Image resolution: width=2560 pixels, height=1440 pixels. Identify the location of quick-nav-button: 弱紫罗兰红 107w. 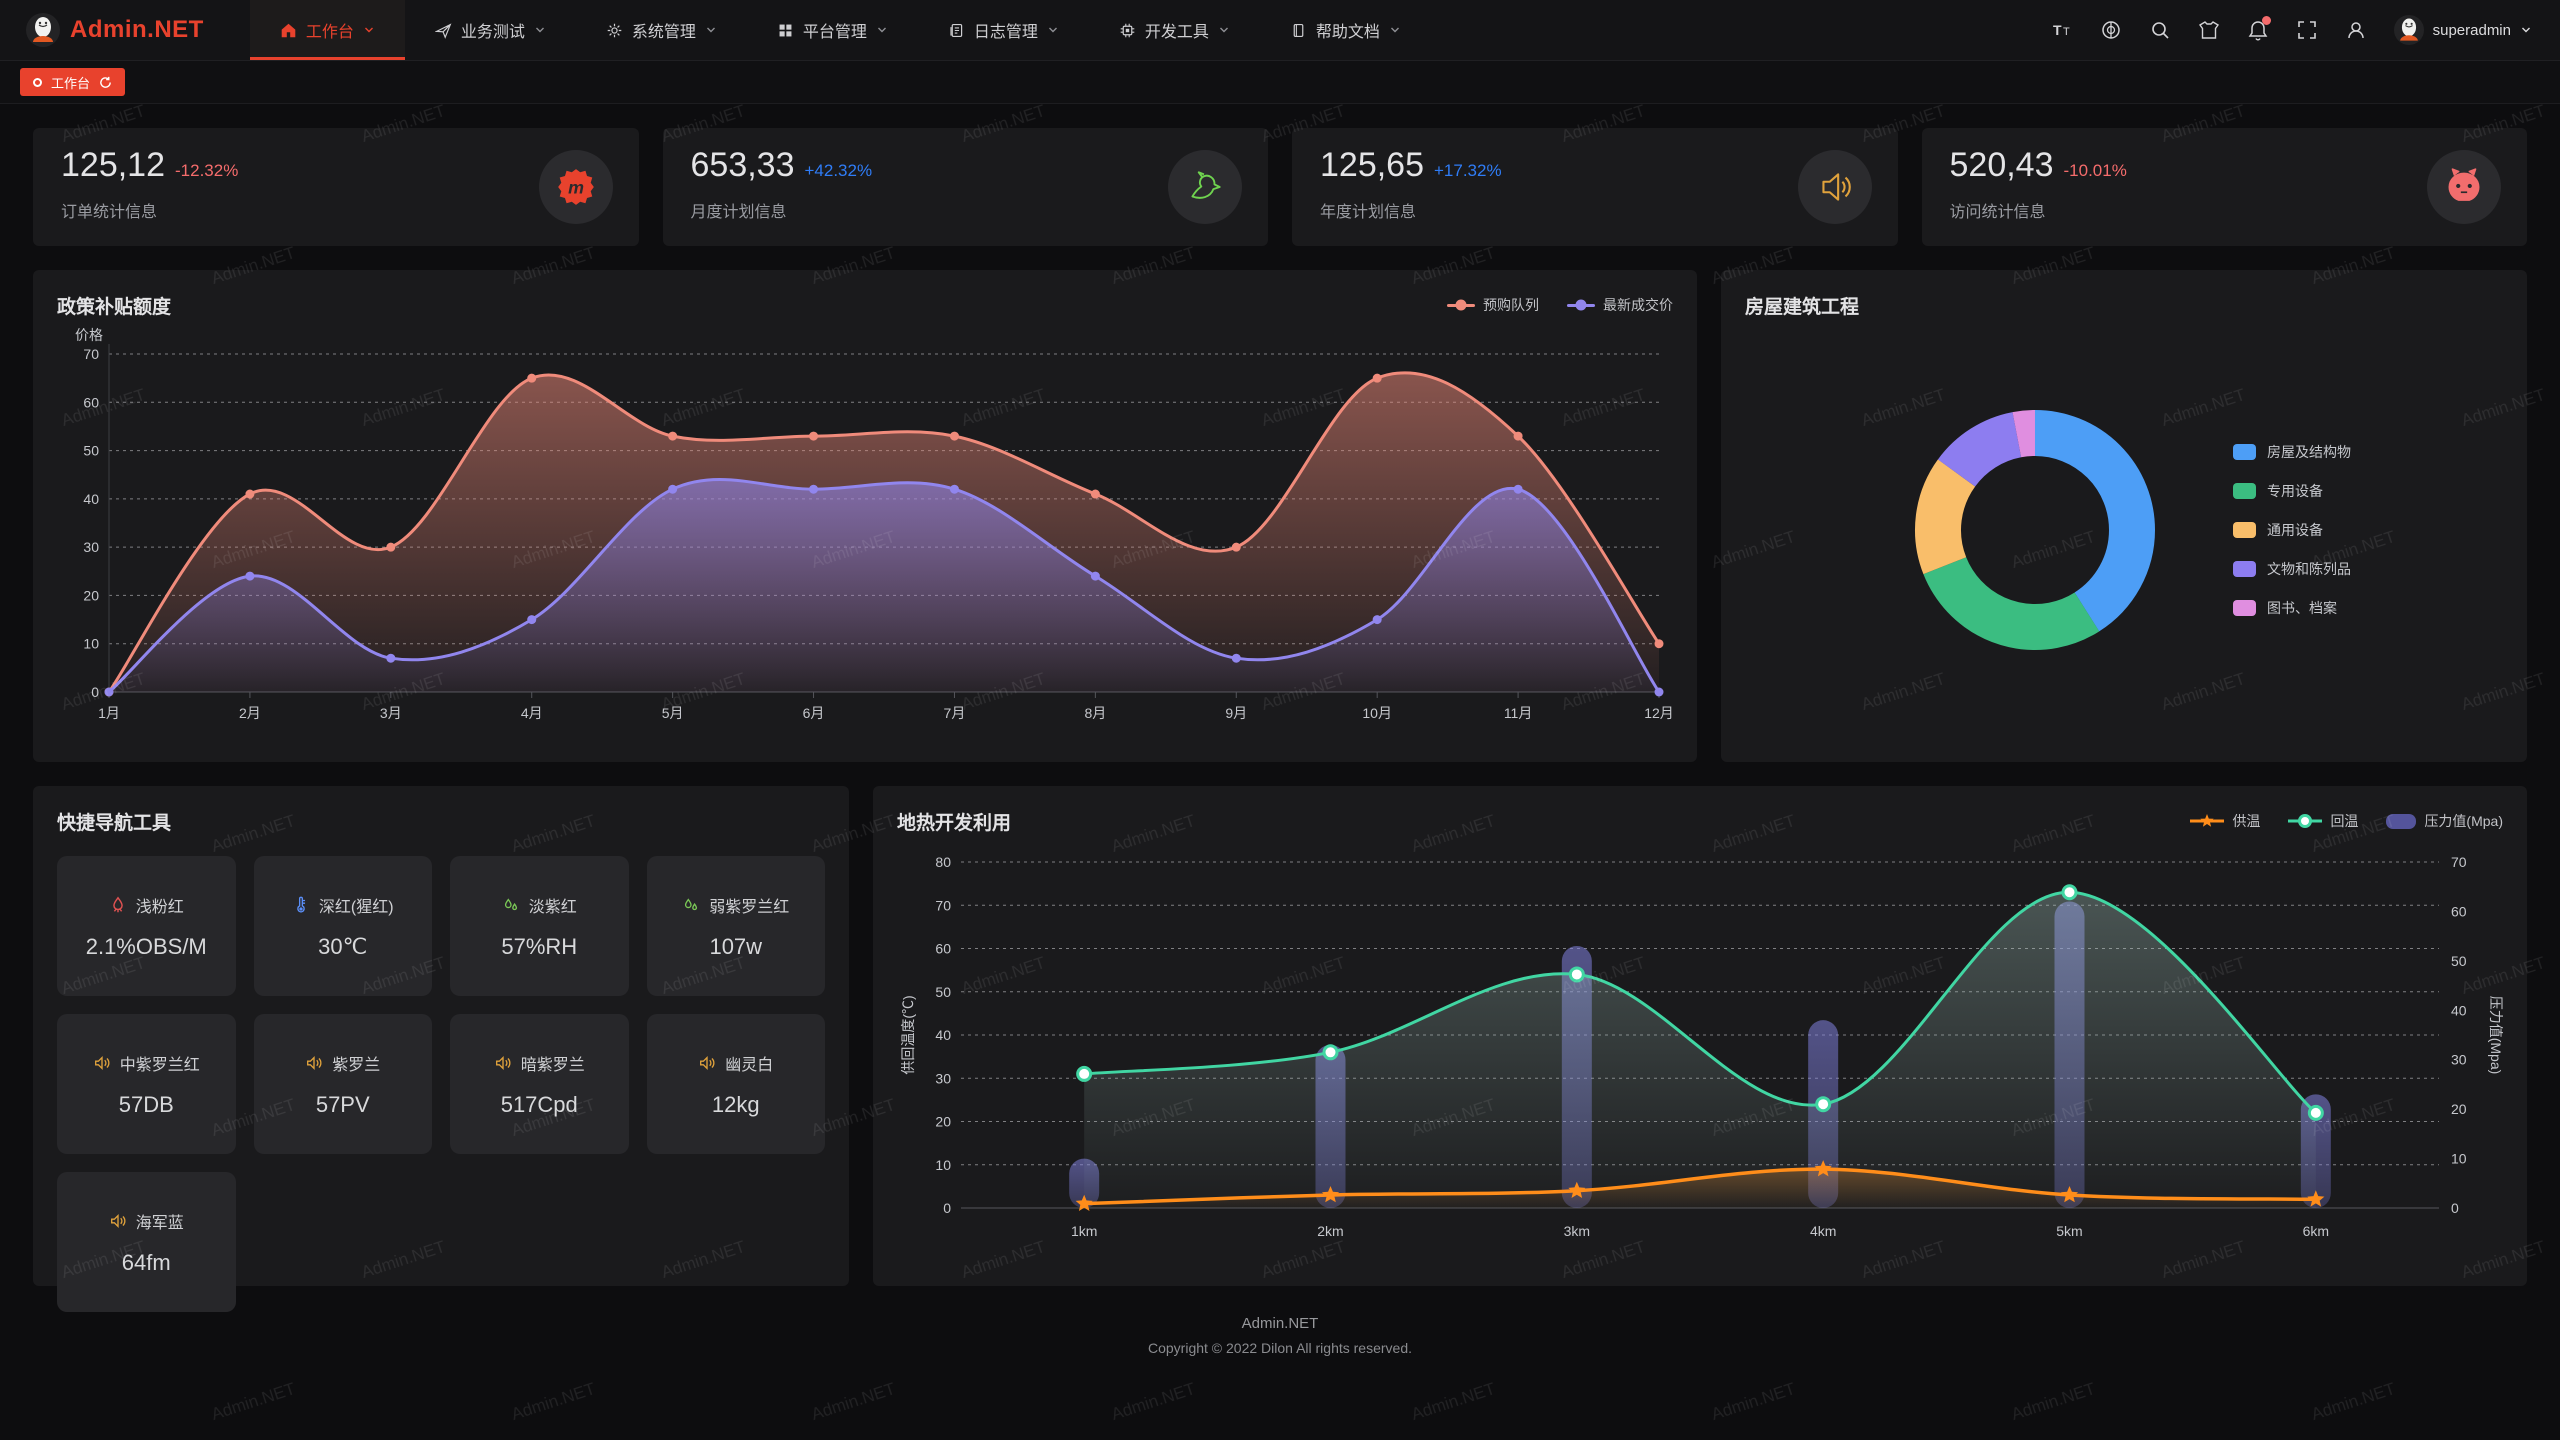
(735, 926).